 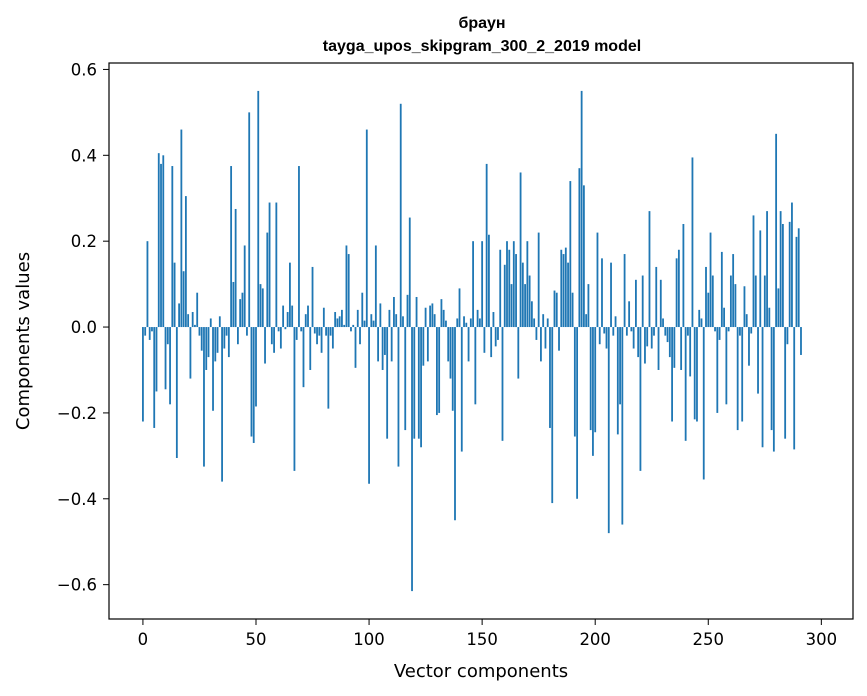 I want to click on y-tick-label: 0.2, so click(x=84, y=241).